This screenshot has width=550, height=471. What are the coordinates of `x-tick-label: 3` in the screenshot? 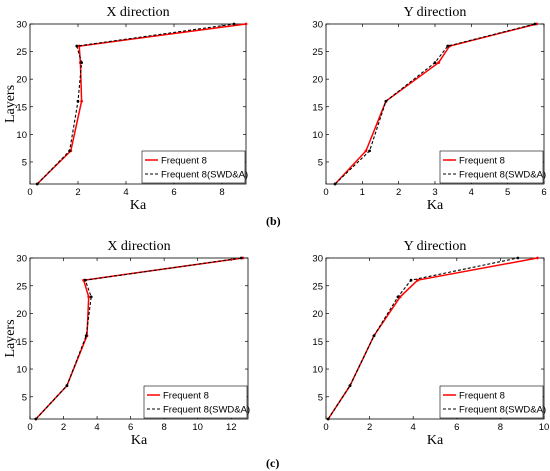 It's located at (434, 192).